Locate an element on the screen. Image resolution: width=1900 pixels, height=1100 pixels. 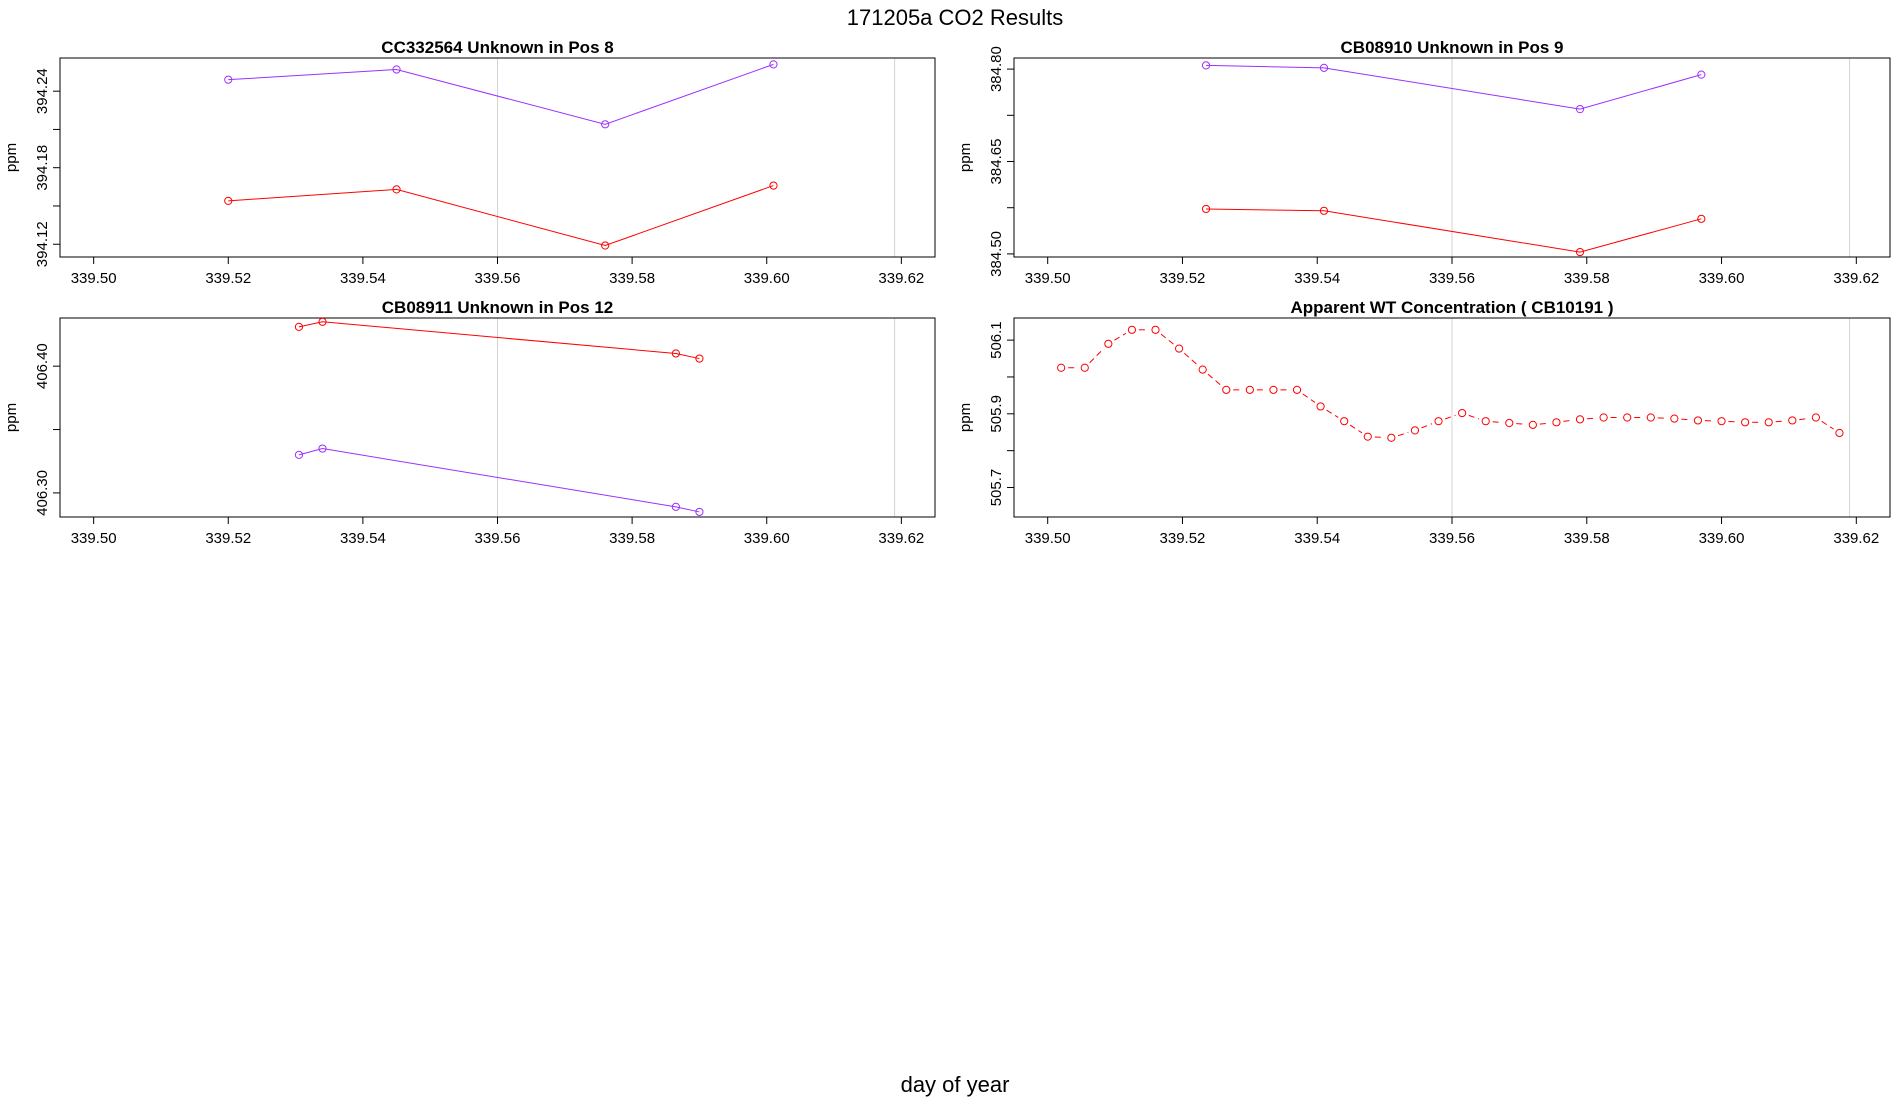
chart-title: CB08911 Unknown in Pos 12 is located at coordinates (497, 307).